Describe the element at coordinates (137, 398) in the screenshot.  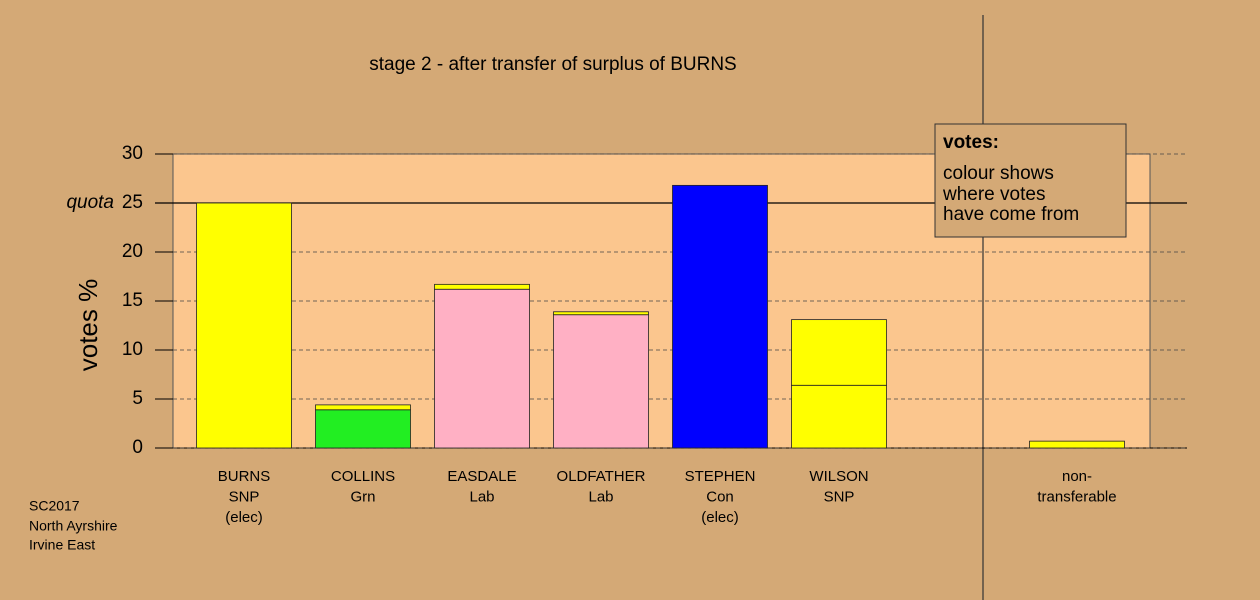
I see `y-tick-label: 5` at that location.